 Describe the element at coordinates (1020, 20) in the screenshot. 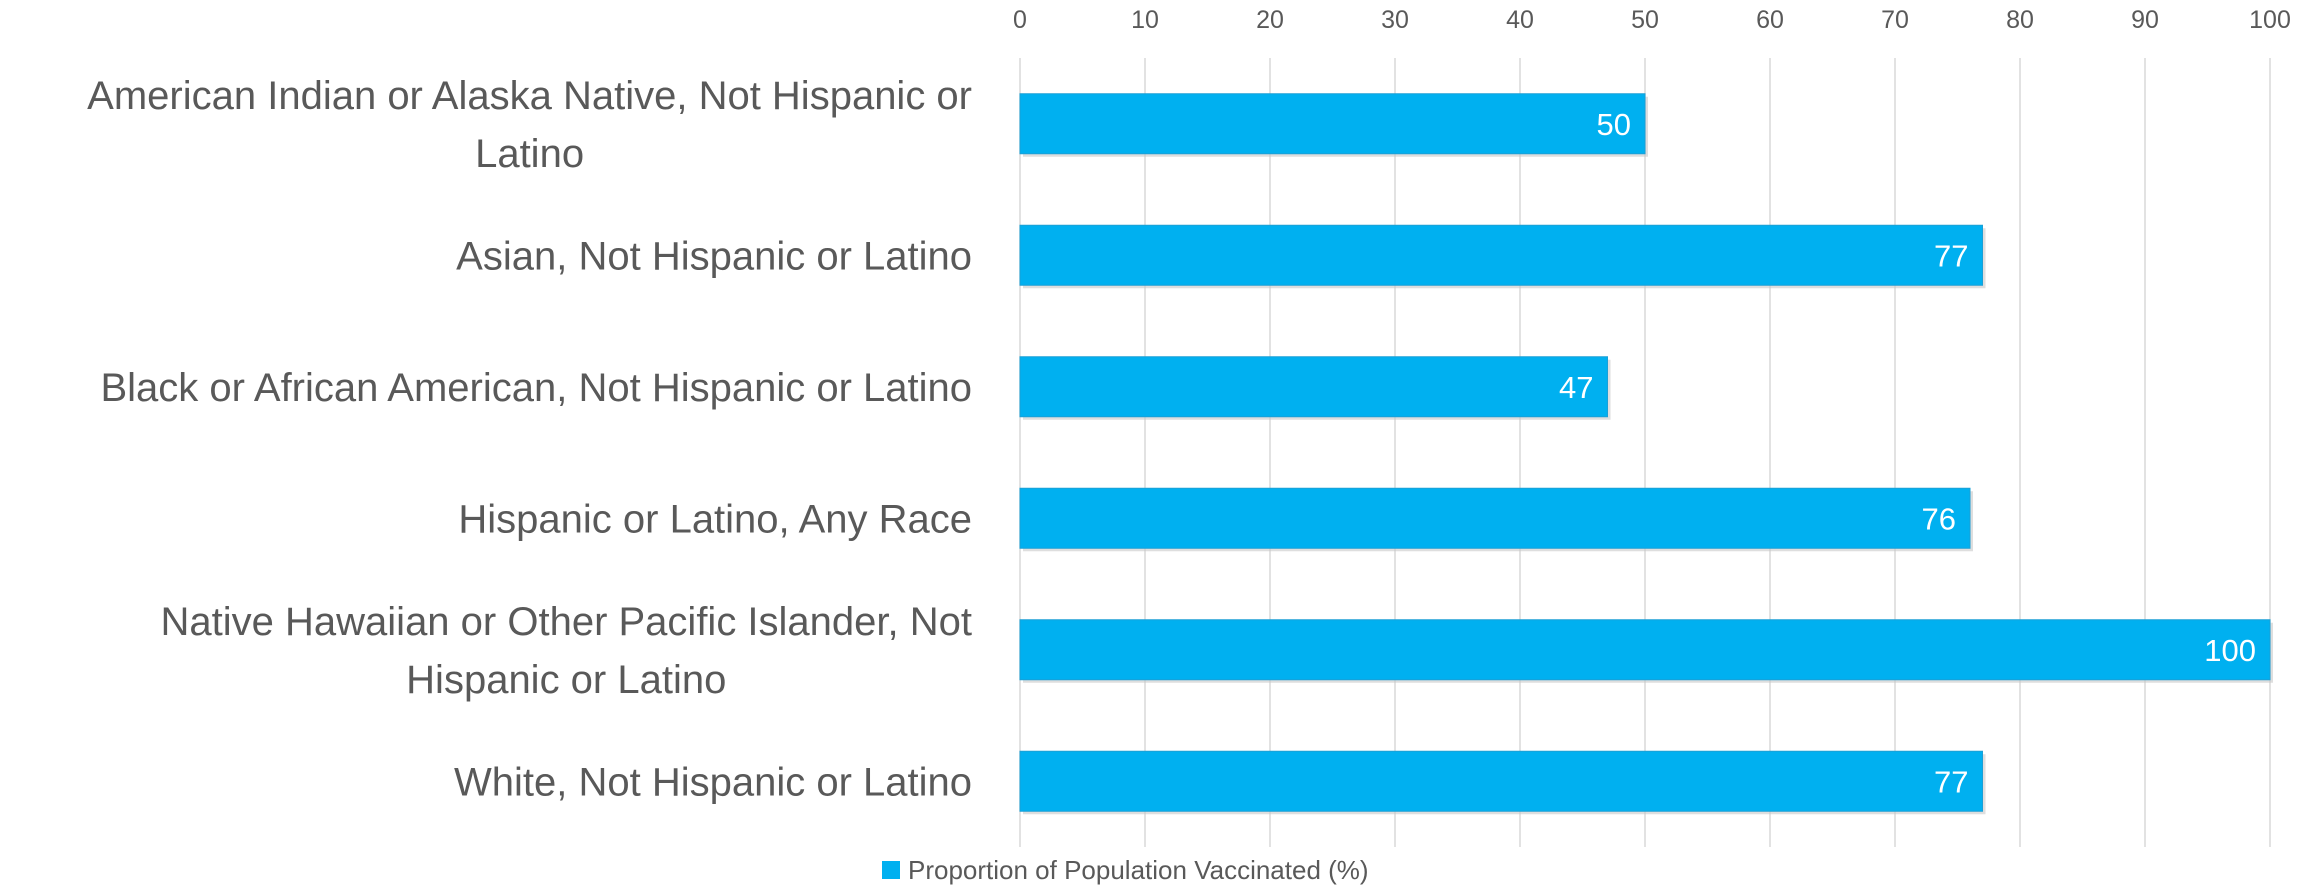

I see `x-tick-label: 0` at that location.